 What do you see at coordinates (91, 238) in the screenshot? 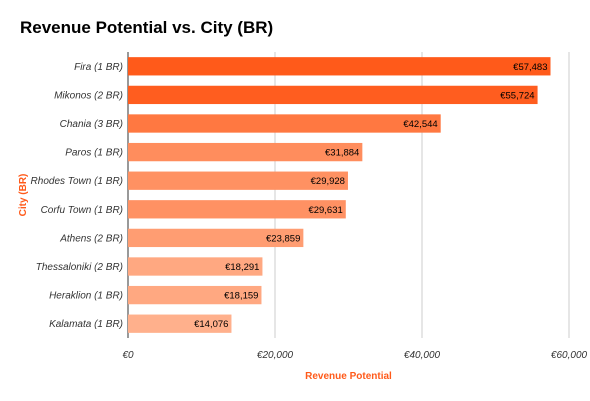
I see `category-label: Athens (2 BR)` at bounding box center [91, 238].